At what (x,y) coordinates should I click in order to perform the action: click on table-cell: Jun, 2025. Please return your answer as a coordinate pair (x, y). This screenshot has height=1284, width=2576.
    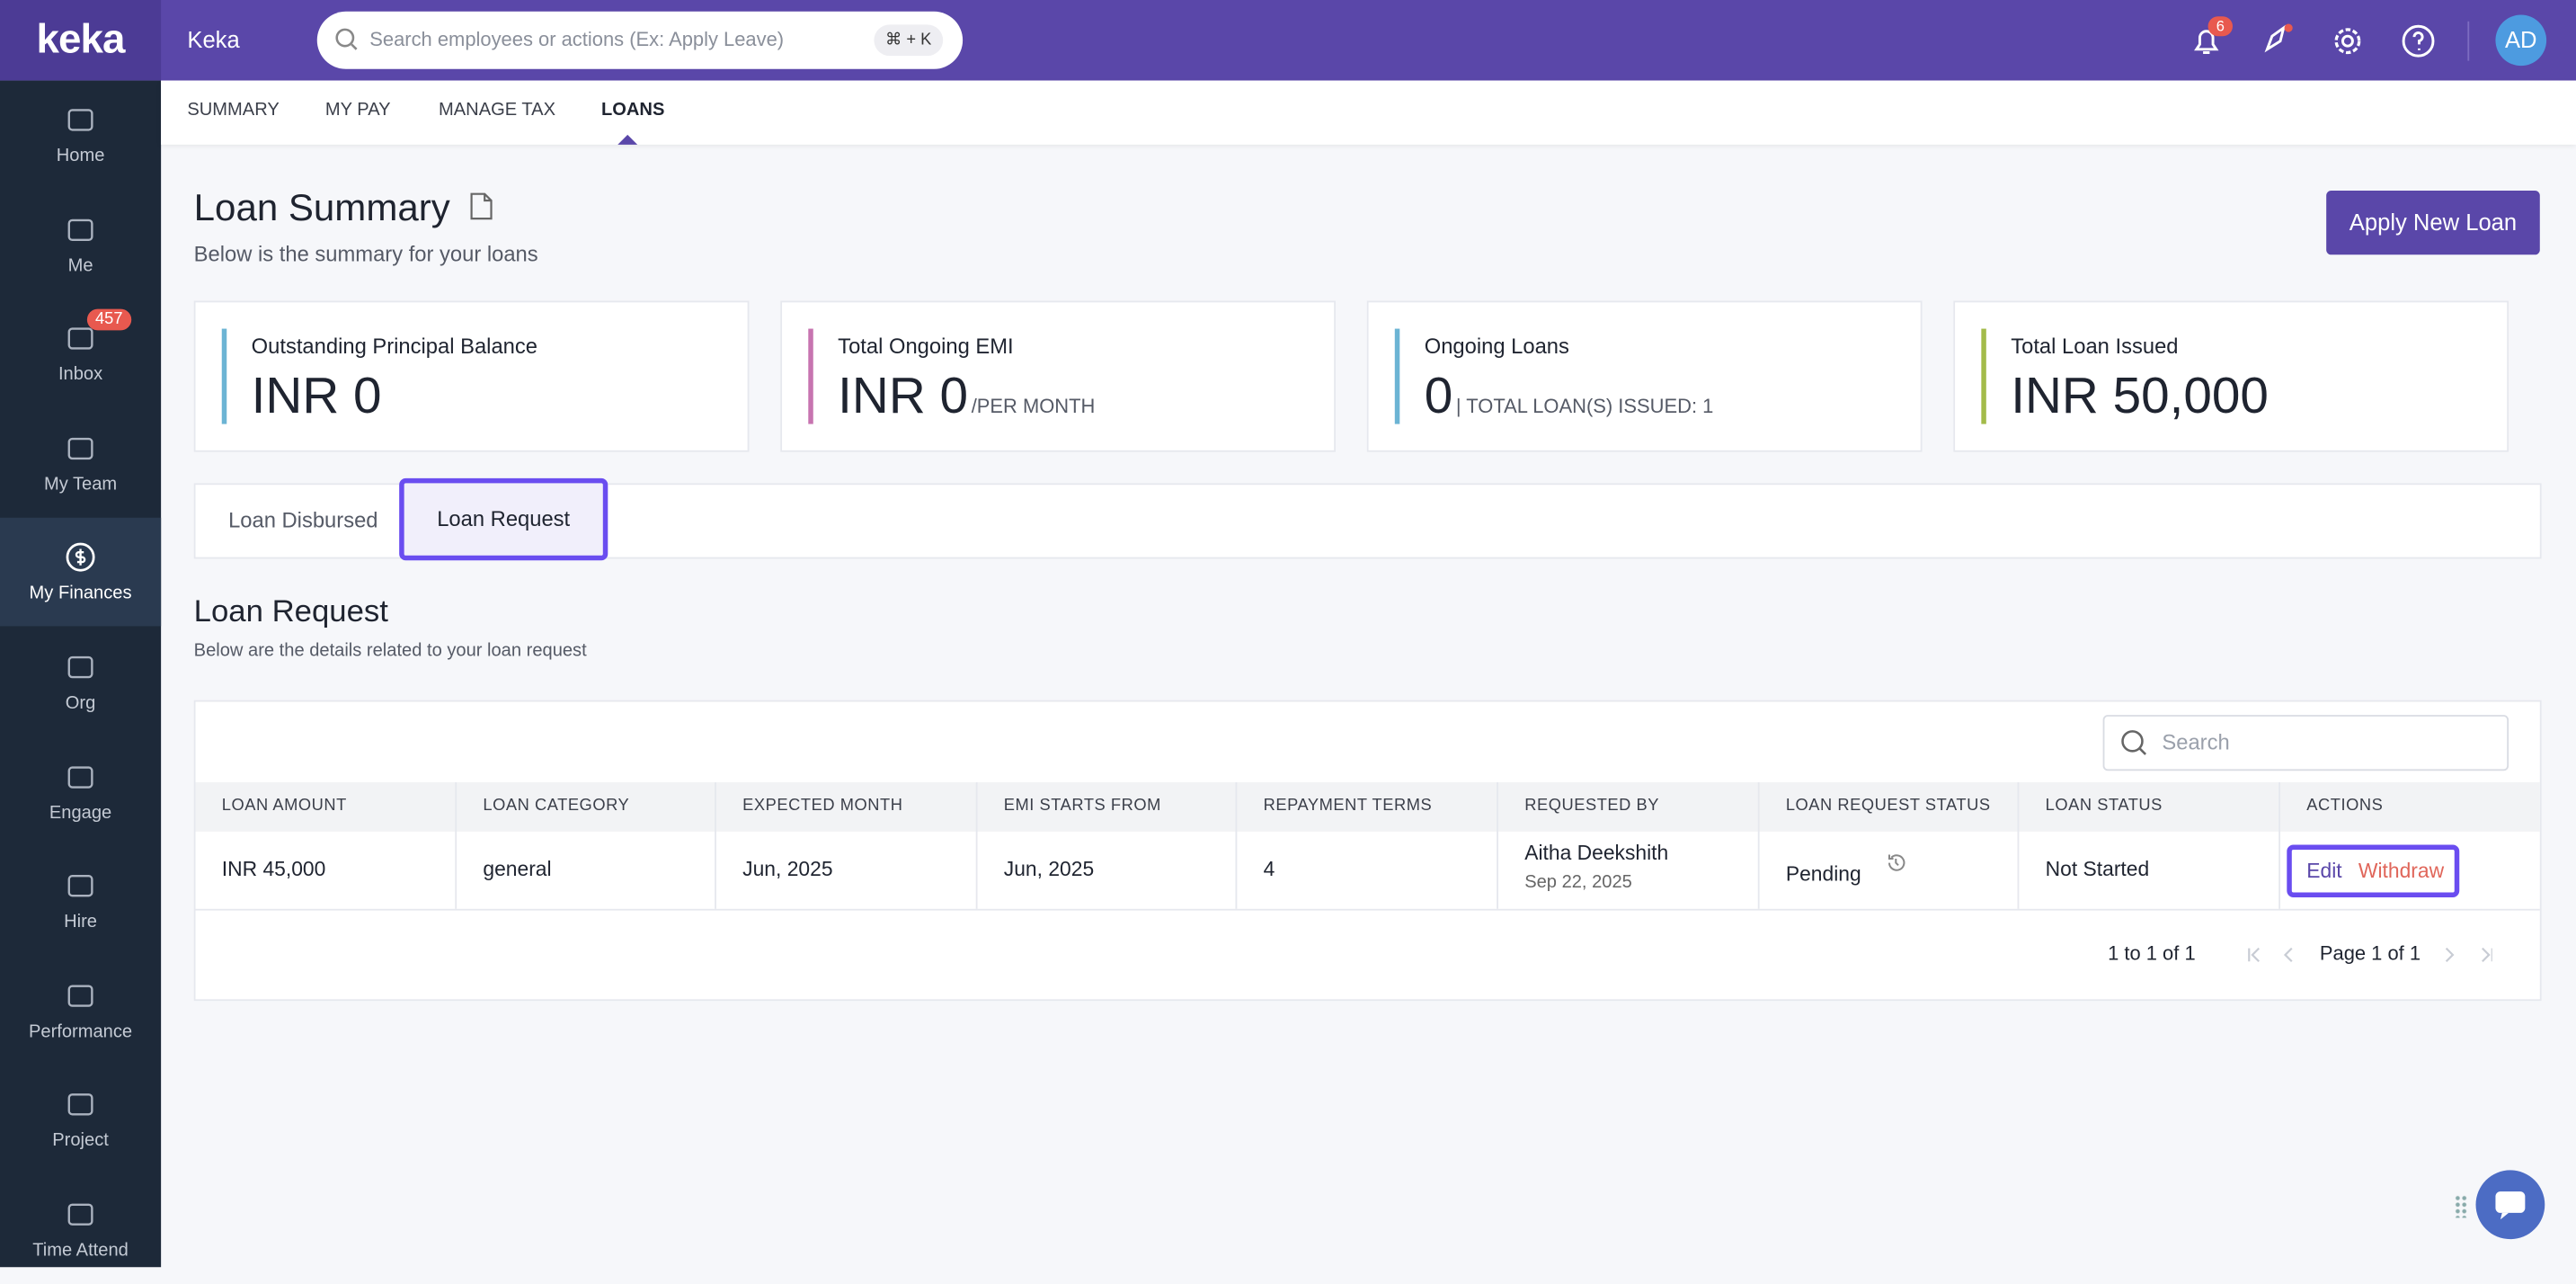
    Looking at the image, I should click on (787, 870).